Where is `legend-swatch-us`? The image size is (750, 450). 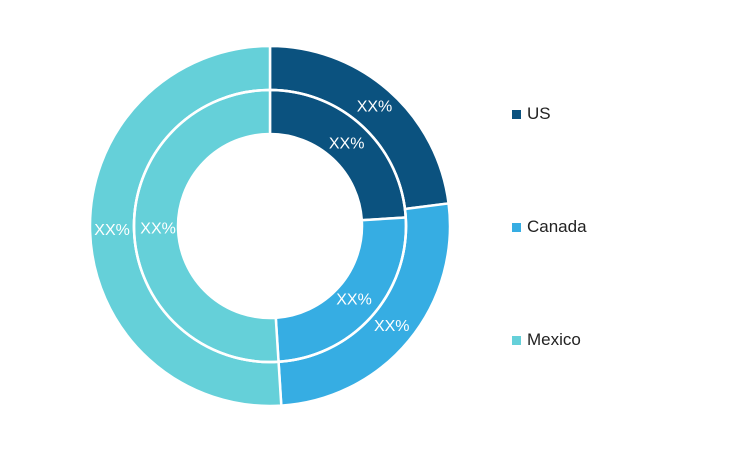 legend-swatch-us is located at coordinates (516, 114).